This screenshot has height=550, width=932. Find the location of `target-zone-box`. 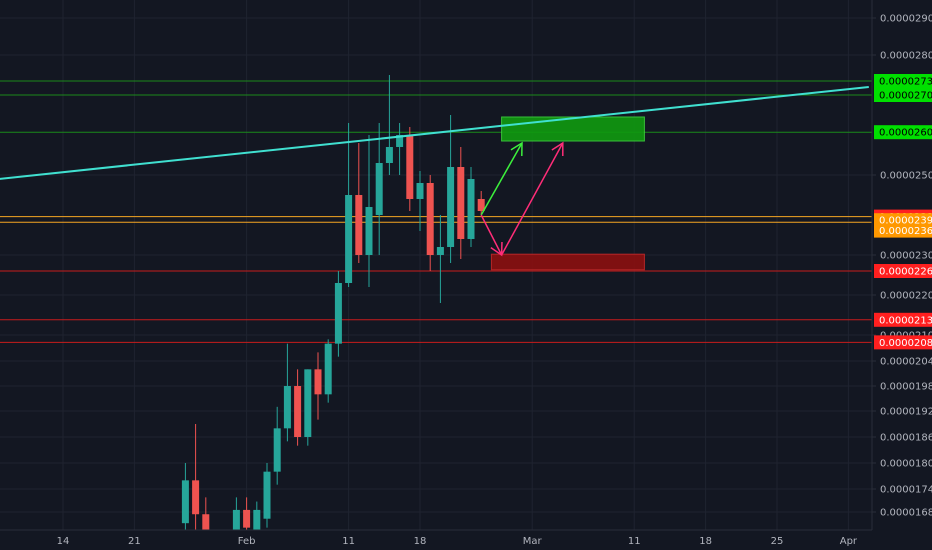

target-zone-box is located at coordinates (573, 129).